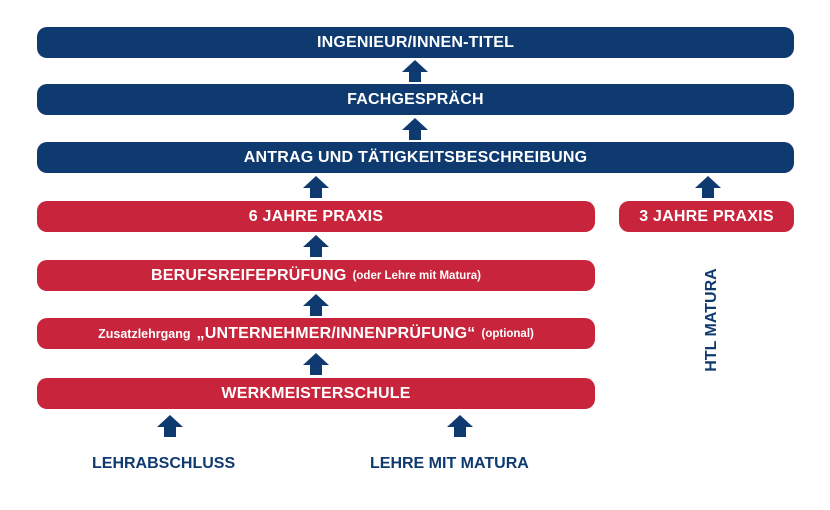  I want to click on step-ingenieur-titel-label: INGENIEUR/INNEN-TITEL, so click(415, 42).